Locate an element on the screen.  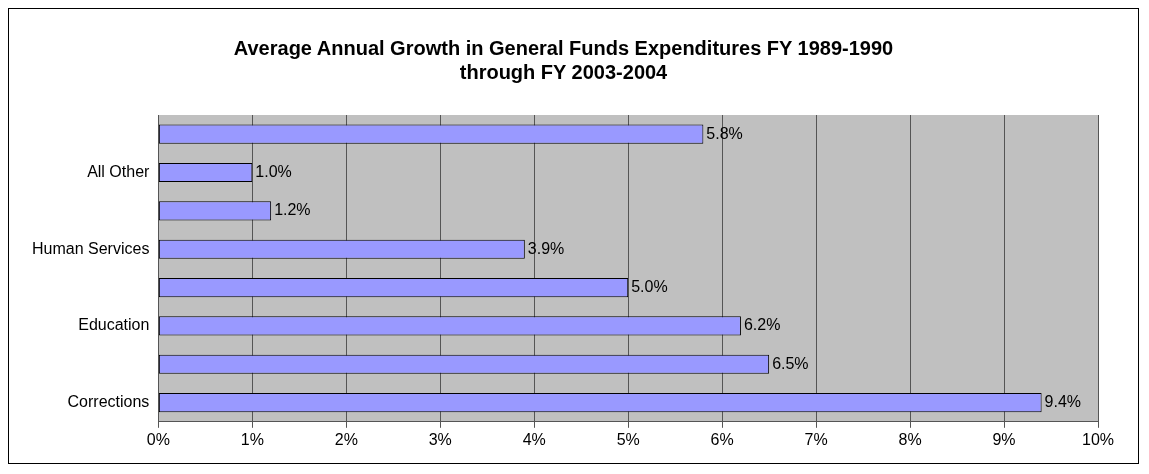
x-tick-label: 1% is located at coordinates (252, 439).